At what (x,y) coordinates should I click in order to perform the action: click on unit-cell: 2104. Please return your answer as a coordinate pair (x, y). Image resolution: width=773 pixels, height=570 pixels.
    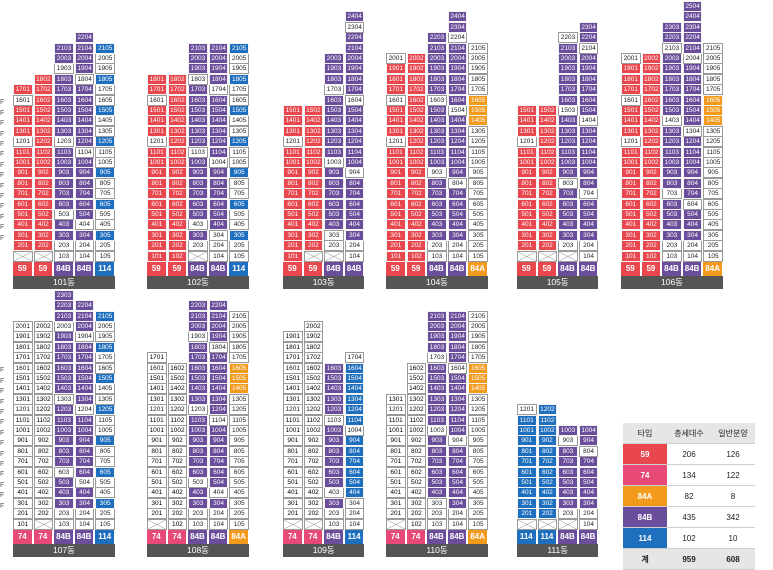
    Looking at the image, I should click on (354, 48).